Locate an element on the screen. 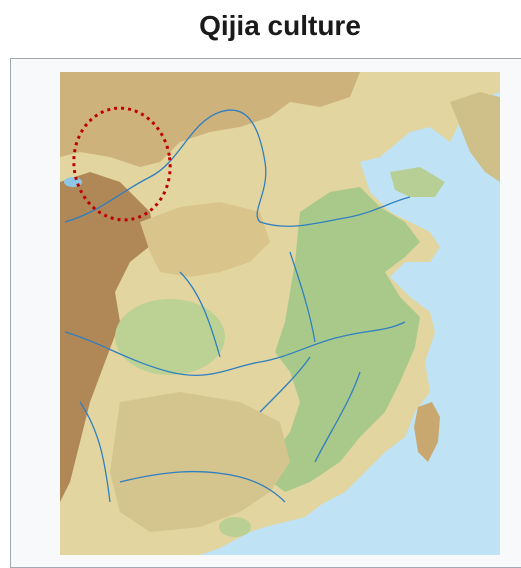 This screenshot has height=568, width=521. taiwan-island is located at coordinates (427, 432).